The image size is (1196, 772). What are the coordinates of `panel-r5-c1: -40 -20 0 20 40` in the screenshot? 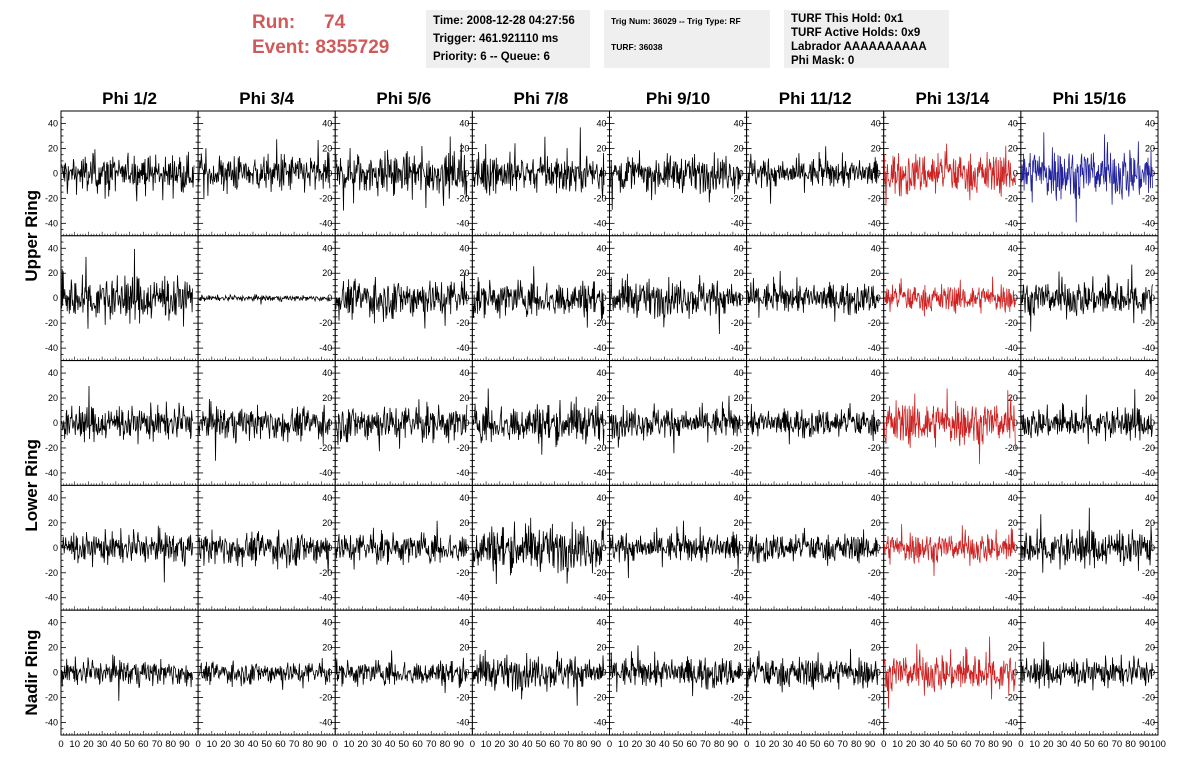 It's located at (122, 672).